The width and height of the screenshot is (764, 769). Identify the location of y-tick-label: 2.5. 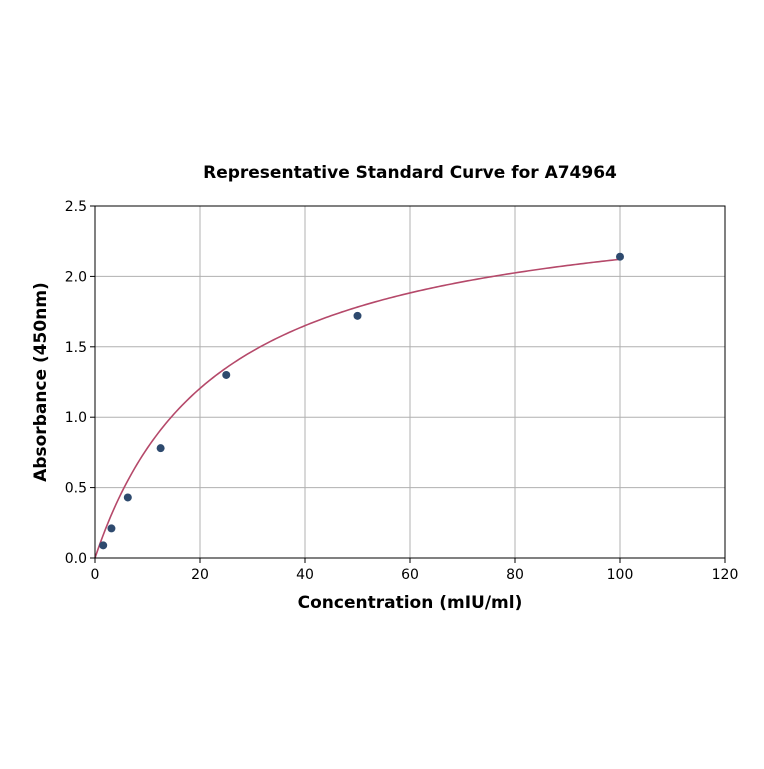
(76, 207).